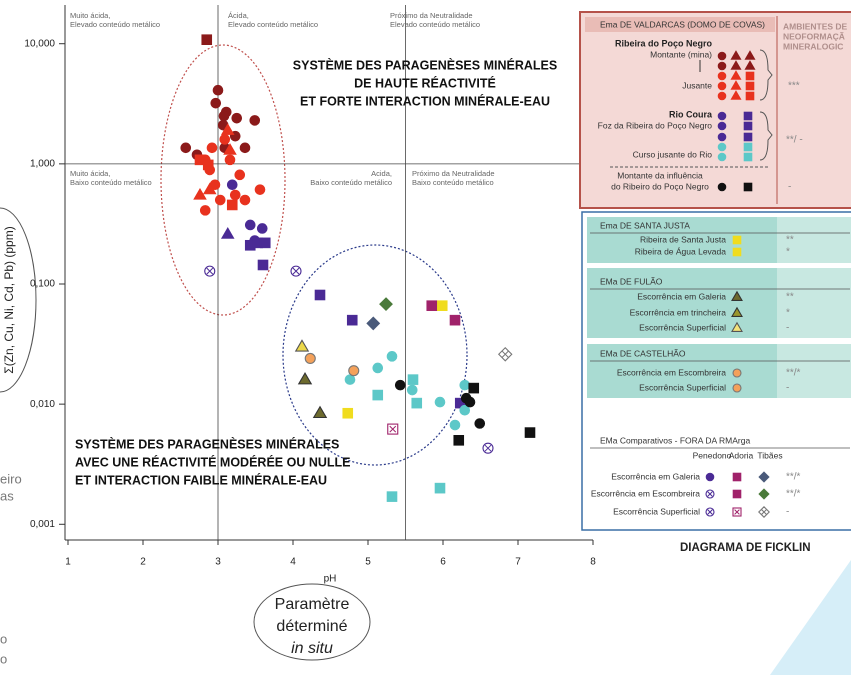 The height and width of the screenshot is (675, 851). I want to click on legend-text: -, so click(787, 328).